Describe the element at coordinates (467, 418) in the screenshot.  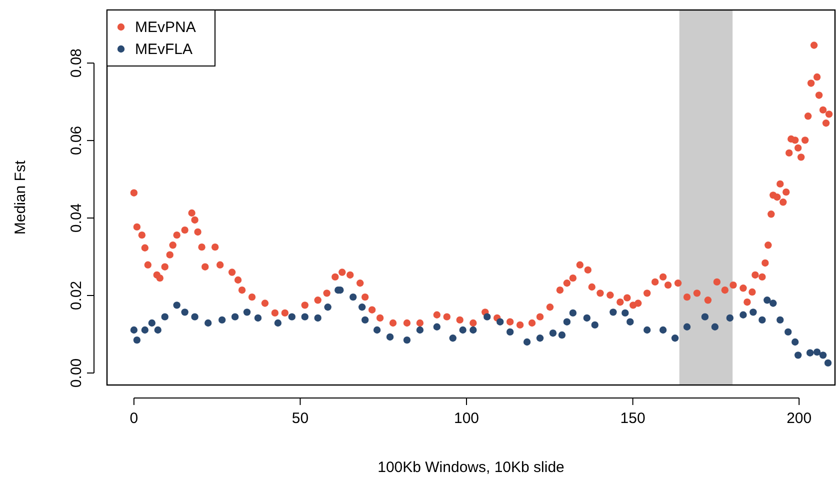
I see `x-tick-label: 100` at that location.